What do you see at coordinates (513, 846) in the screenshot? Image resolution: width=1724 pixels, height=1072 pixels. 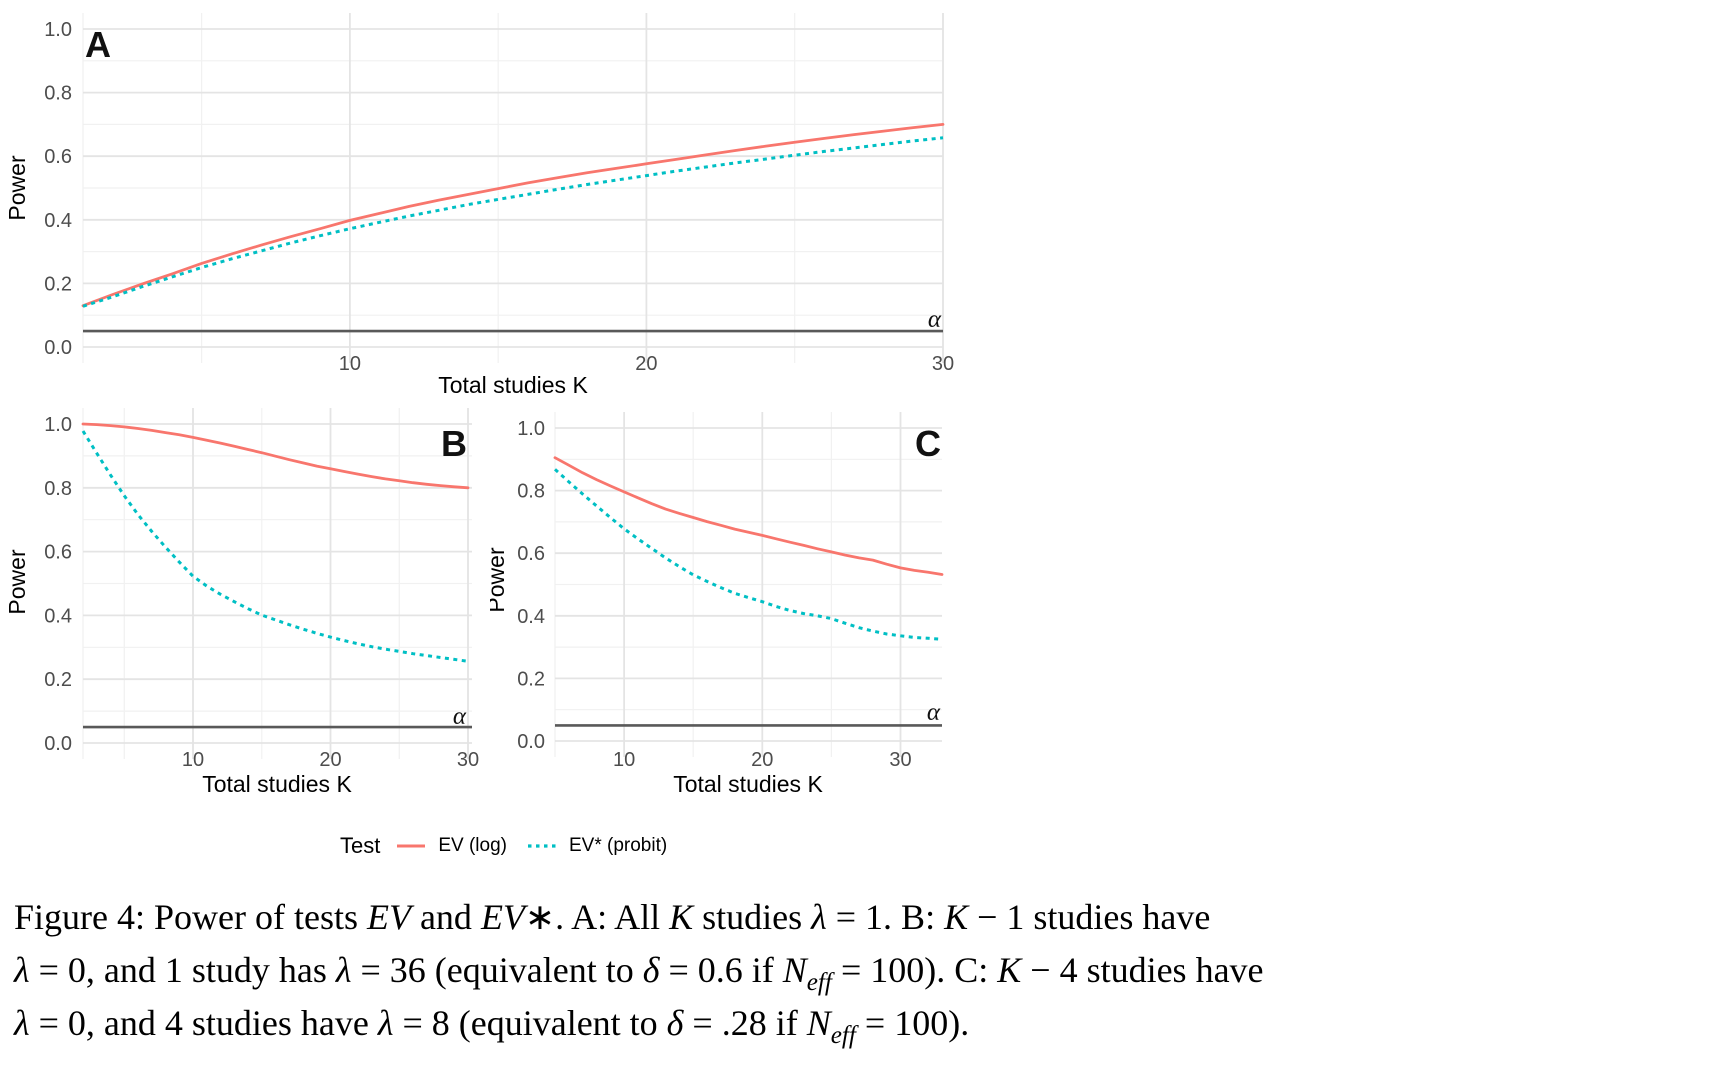 I see `legend: Test EV (log) EV* (probit)` at bounding box center [513, 846].